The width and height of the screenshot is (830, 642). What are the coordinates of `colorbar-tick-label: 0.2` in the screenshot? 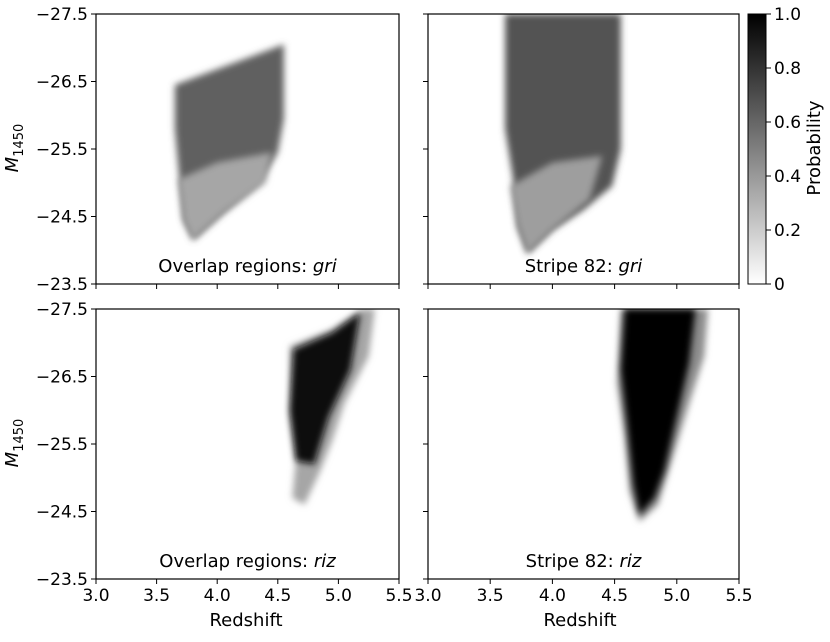 It's located at (787, 231).